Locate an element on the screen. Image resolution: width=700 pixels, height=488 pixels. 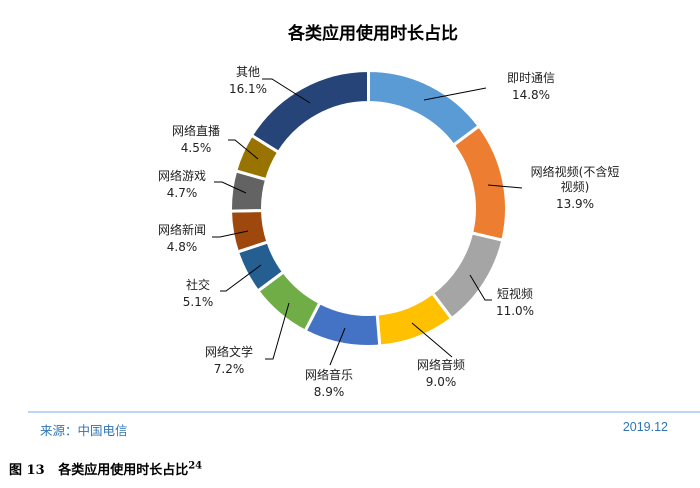
category-label: 视频) is located at coordinates (575, 186).